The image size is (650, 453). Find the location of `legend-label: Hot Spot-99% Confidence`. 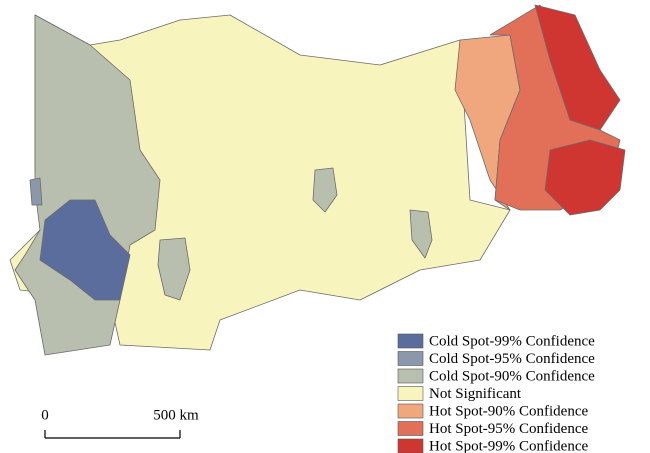

legend-label: Hot Spot-99% Confidence is located at coordinates (508, 445).